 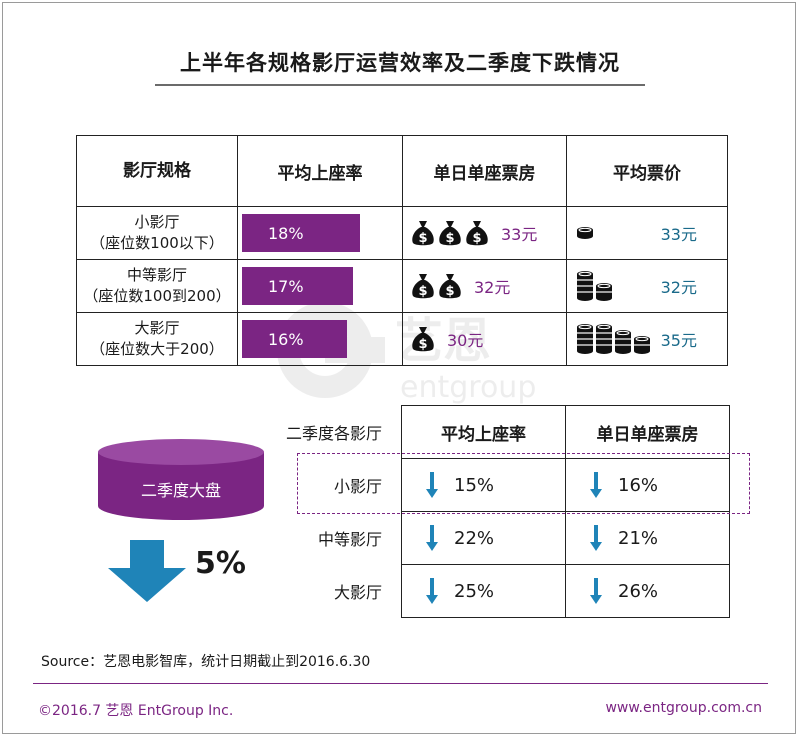 I want to click on occupancy-drop-value: 22%, so click(x=474, y=538).